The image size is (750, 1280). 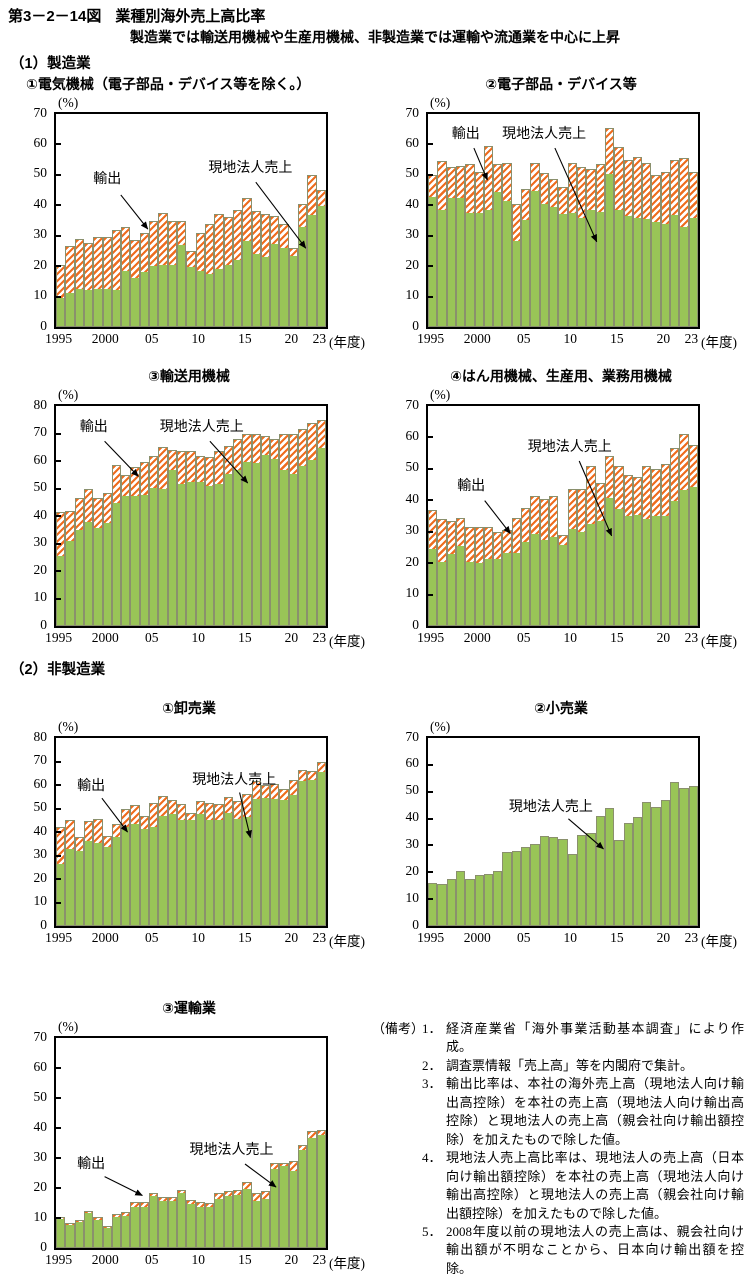 What do you see at coordinates (219, 864) in the screenshot?
I see `stacked-bar-2012` at bounding box center [219, 864].